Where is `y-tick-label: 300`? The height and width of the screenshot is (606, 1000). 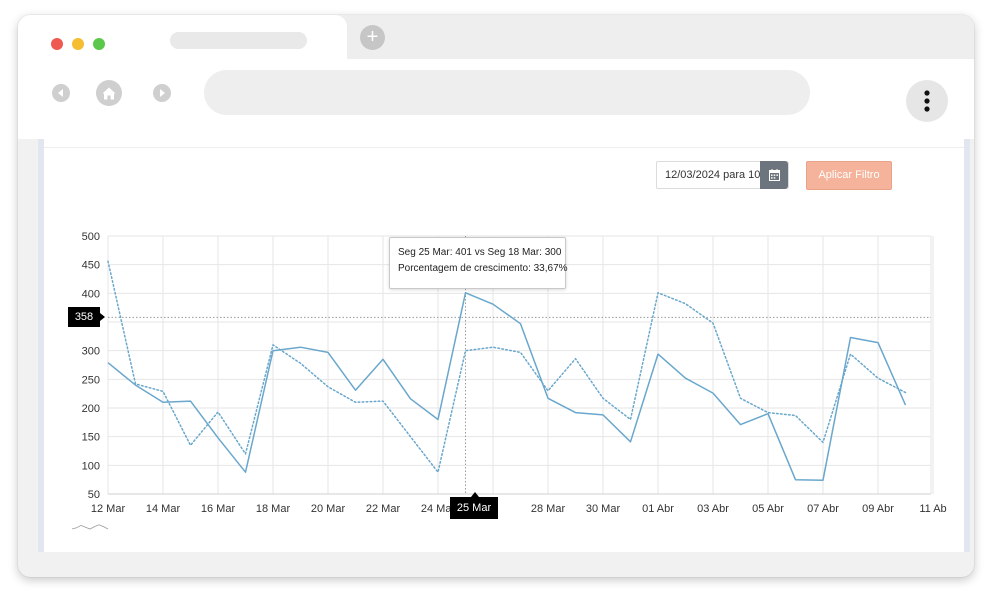 y-tick-label: 300 is located at coordinates (91, 352).